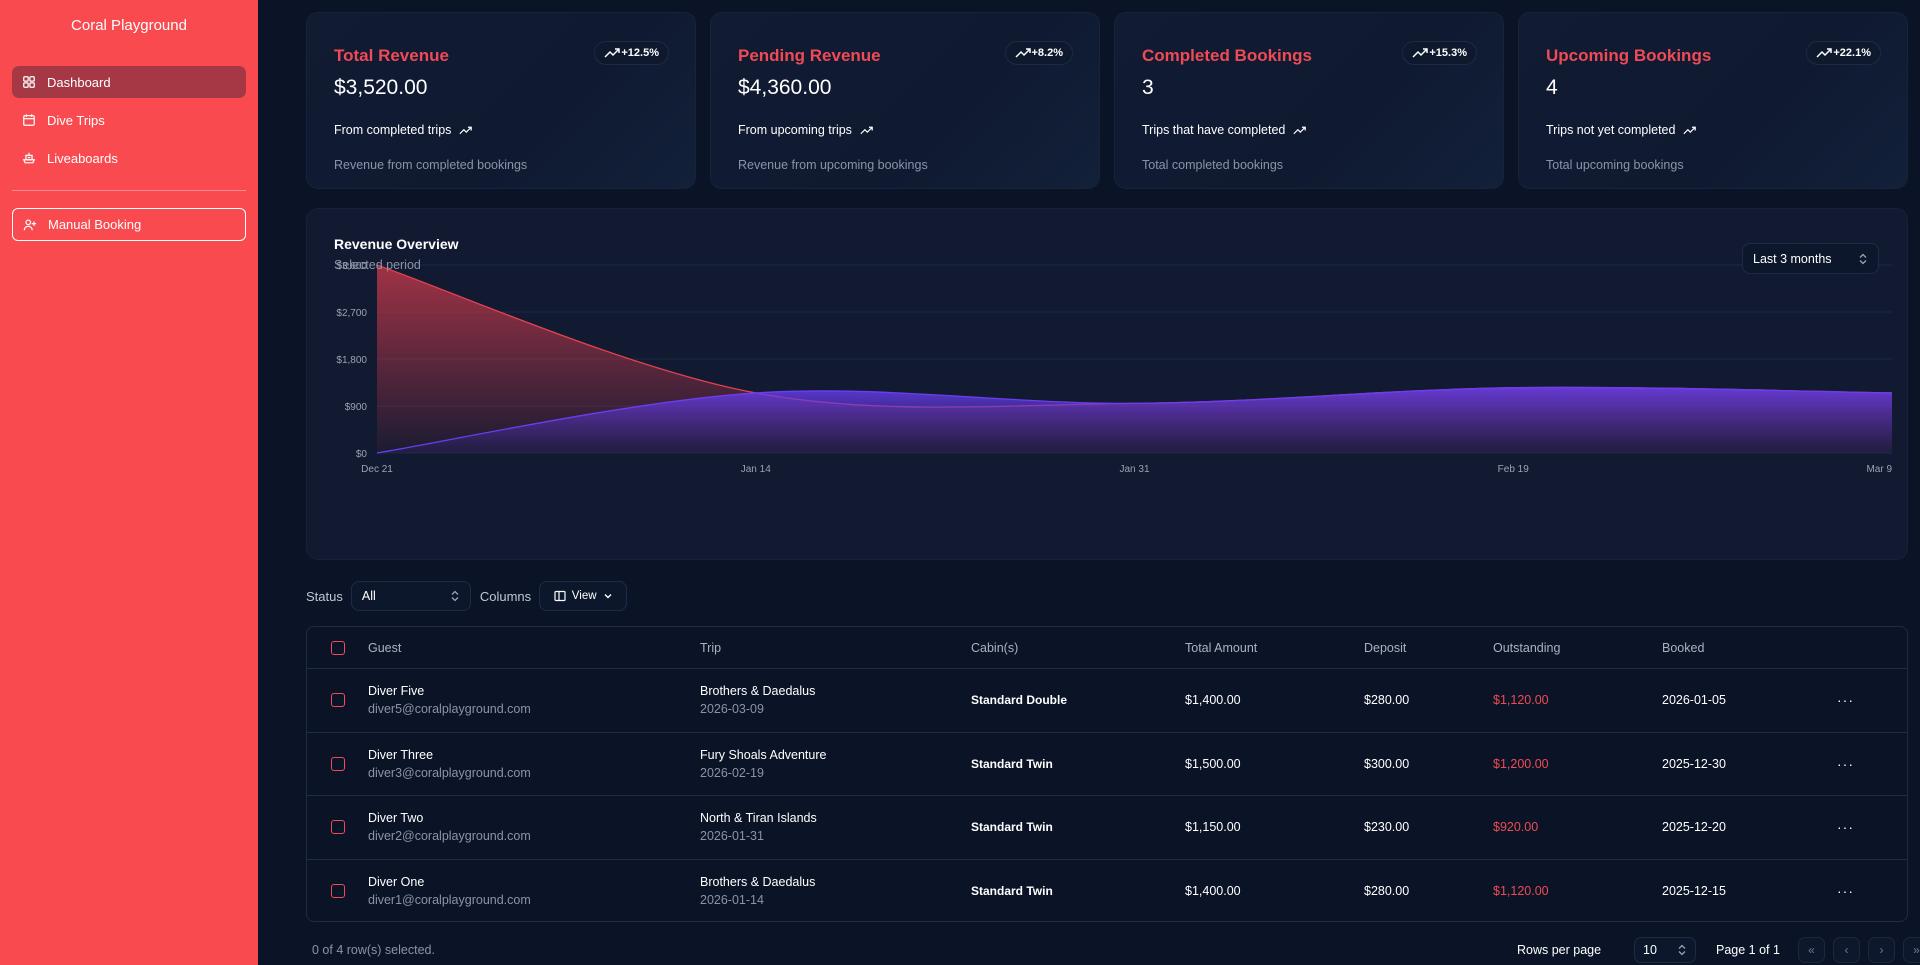 The width and height of the screenshot is (1920, 965). I want to click on sidebar-item-label: Dashboard, so click(79, 82).